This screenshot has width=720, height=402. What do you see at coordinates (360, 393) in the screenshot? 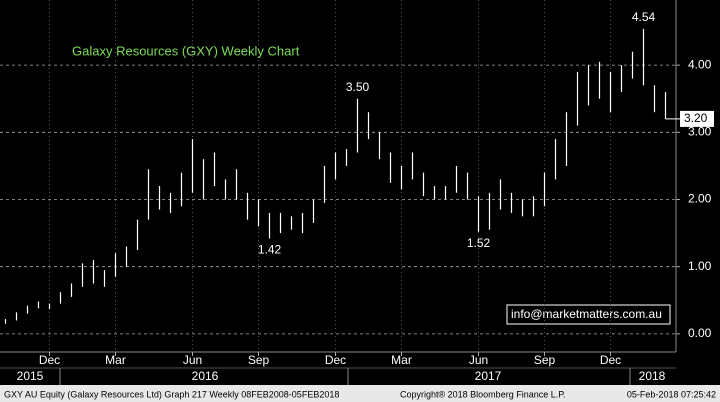
I see `footer-bar` at bounding box center [360, 393].